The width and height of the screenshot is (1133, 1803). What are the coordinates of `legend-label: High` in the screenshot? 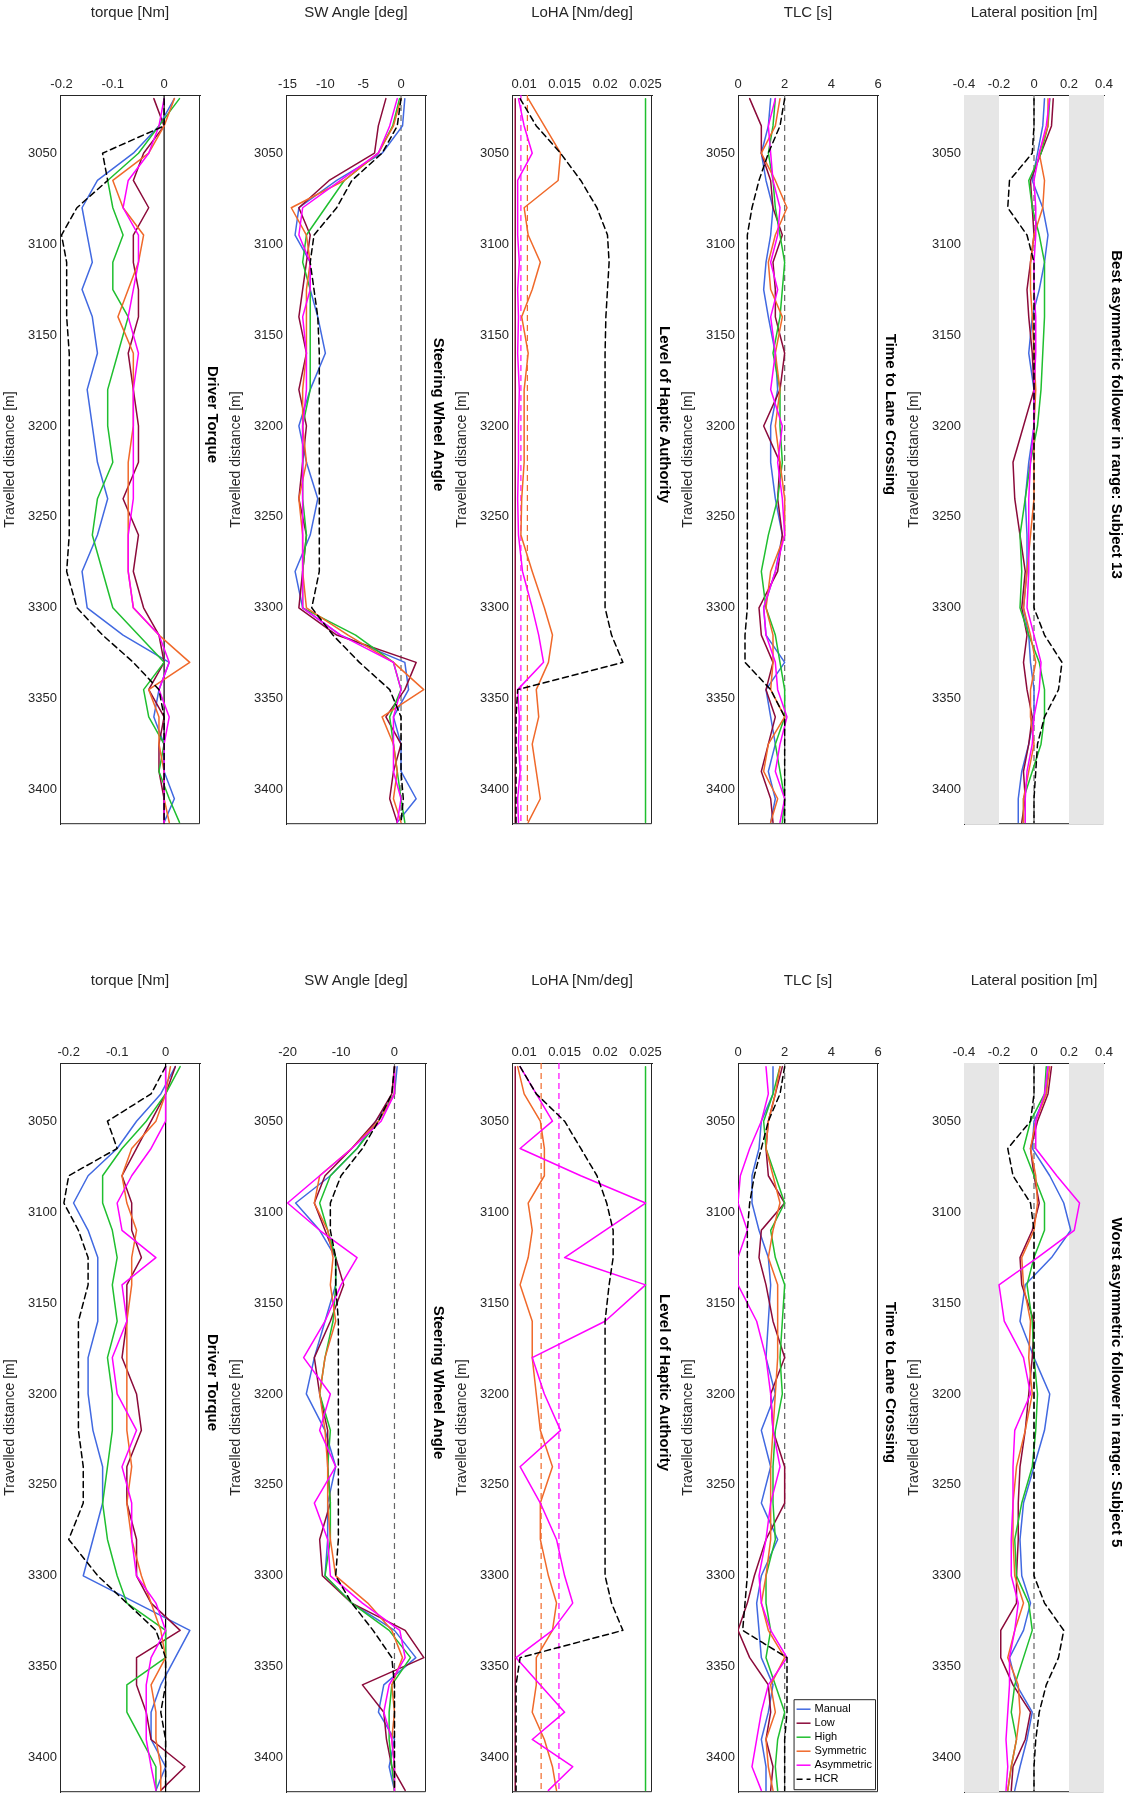 It's located at (826, 1736).